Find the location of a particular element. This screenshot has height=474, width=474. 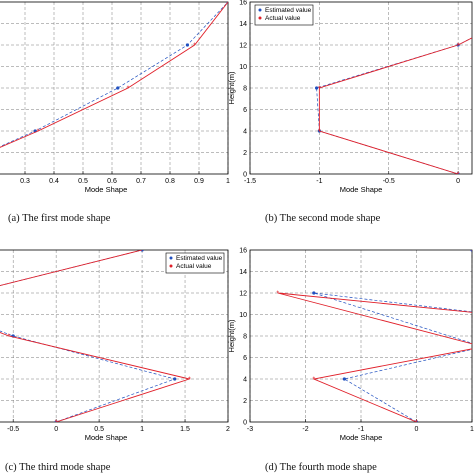

figure-caption: (a) The first mode shape is located at coordinates (59, 218).